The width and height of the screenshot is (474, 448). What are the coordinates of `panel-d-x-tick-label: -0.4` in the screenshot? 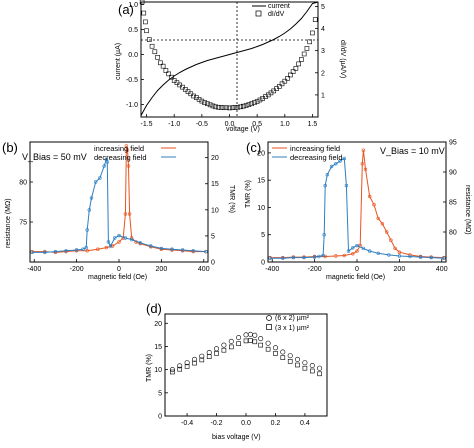 It's located at (187, 423).